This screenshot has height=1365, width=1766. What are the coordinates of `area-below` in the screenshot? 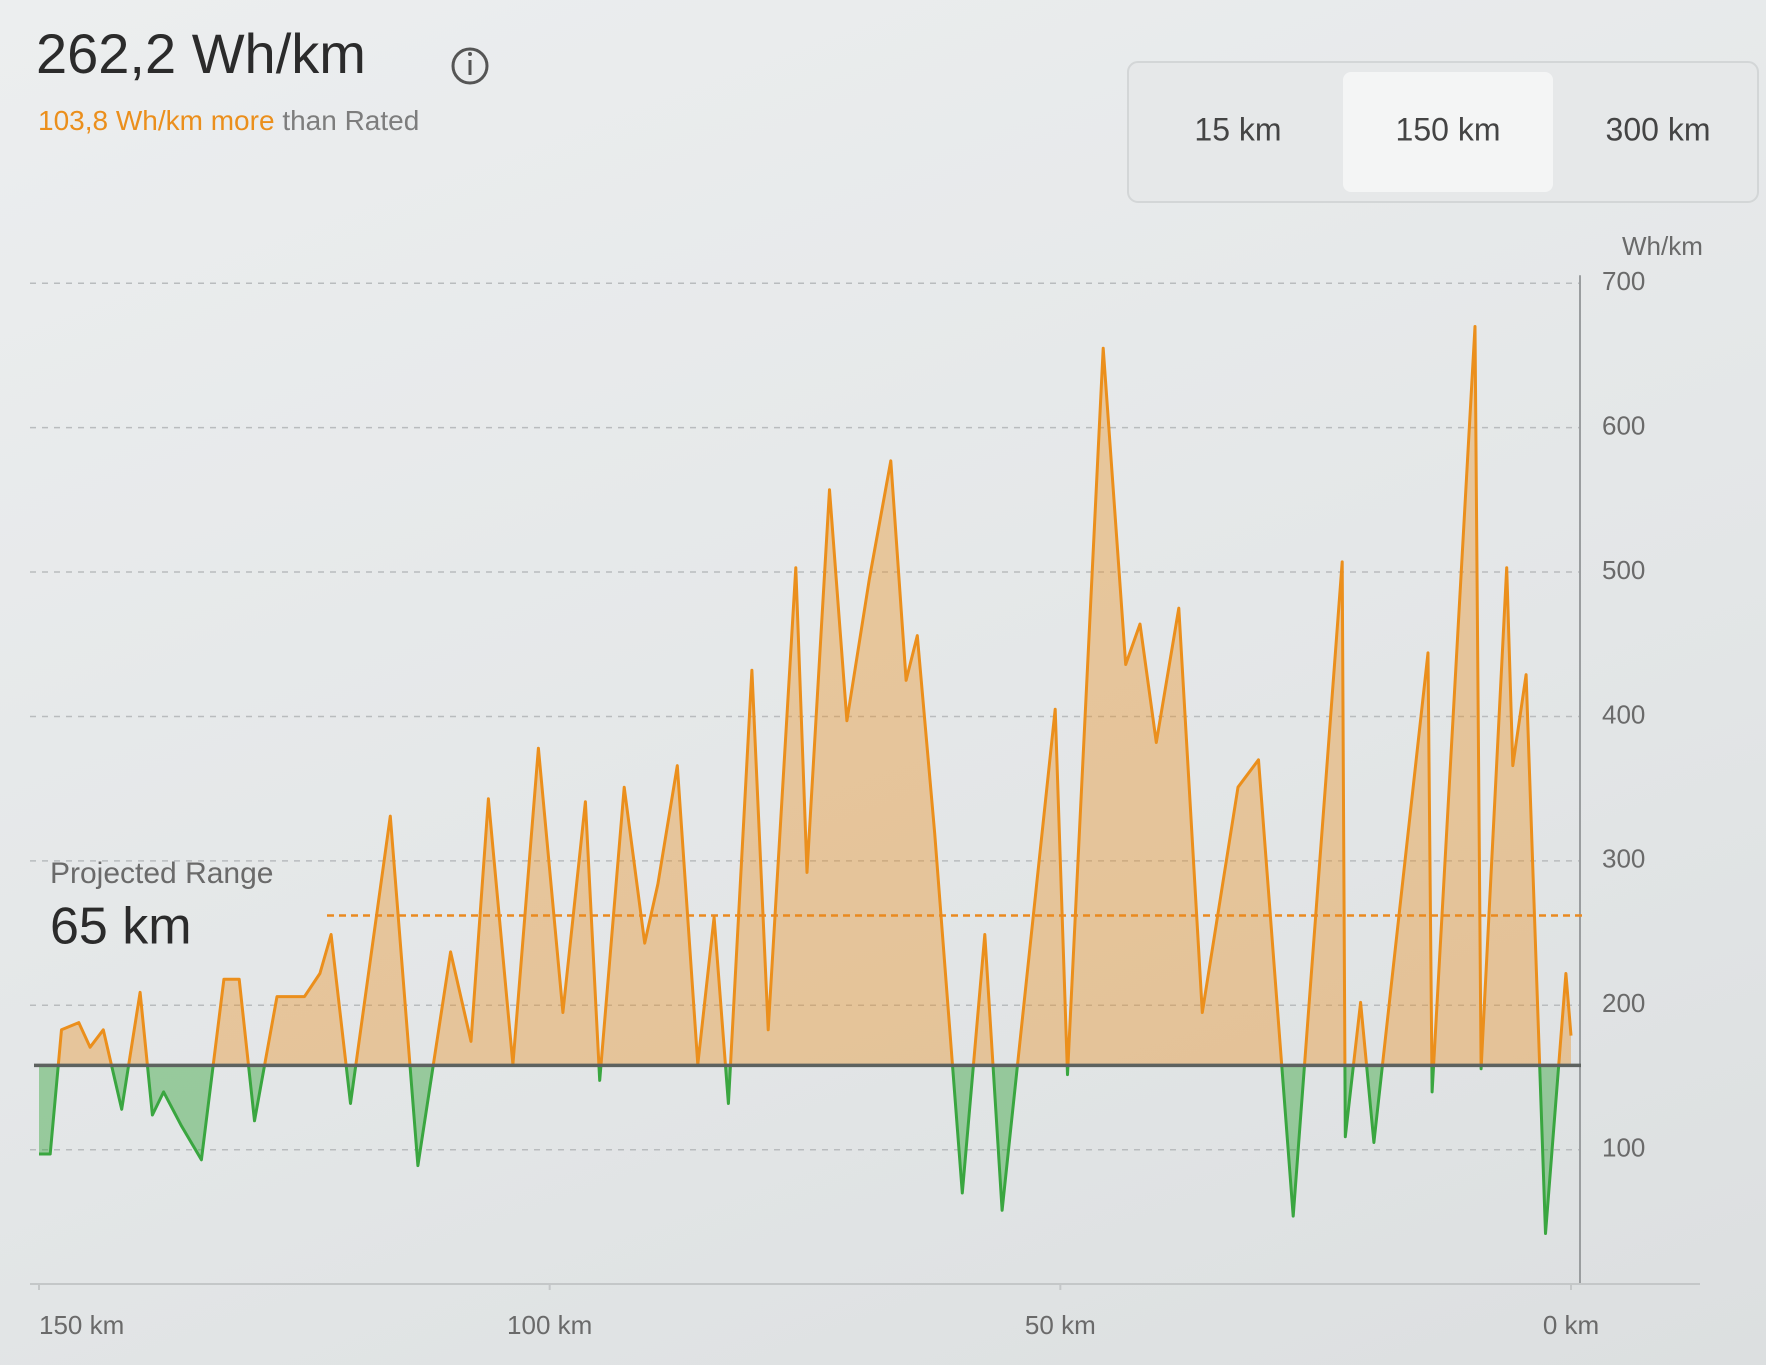 It's located at (805, 1149).